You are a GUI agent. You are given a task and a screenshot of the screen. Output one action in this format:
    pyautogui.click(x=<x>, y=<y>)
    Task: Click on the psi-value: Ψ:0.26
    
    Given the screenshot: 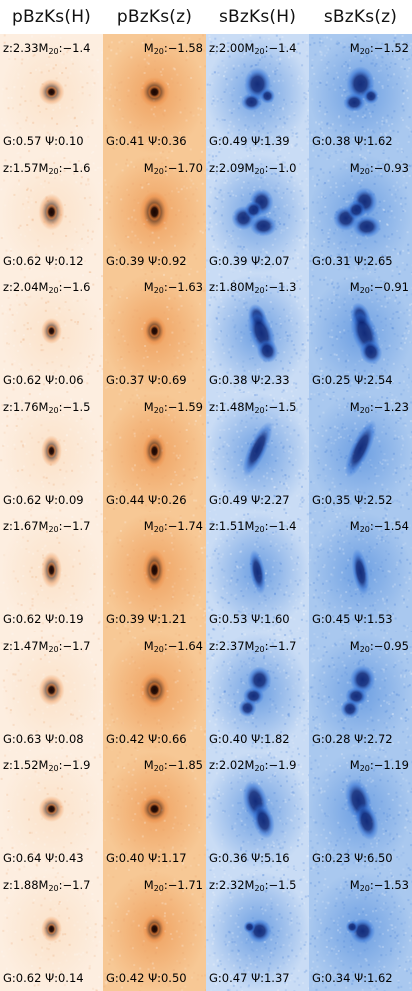 What is the action you would take?
    pyautogui.click(x=167, y=500)
    